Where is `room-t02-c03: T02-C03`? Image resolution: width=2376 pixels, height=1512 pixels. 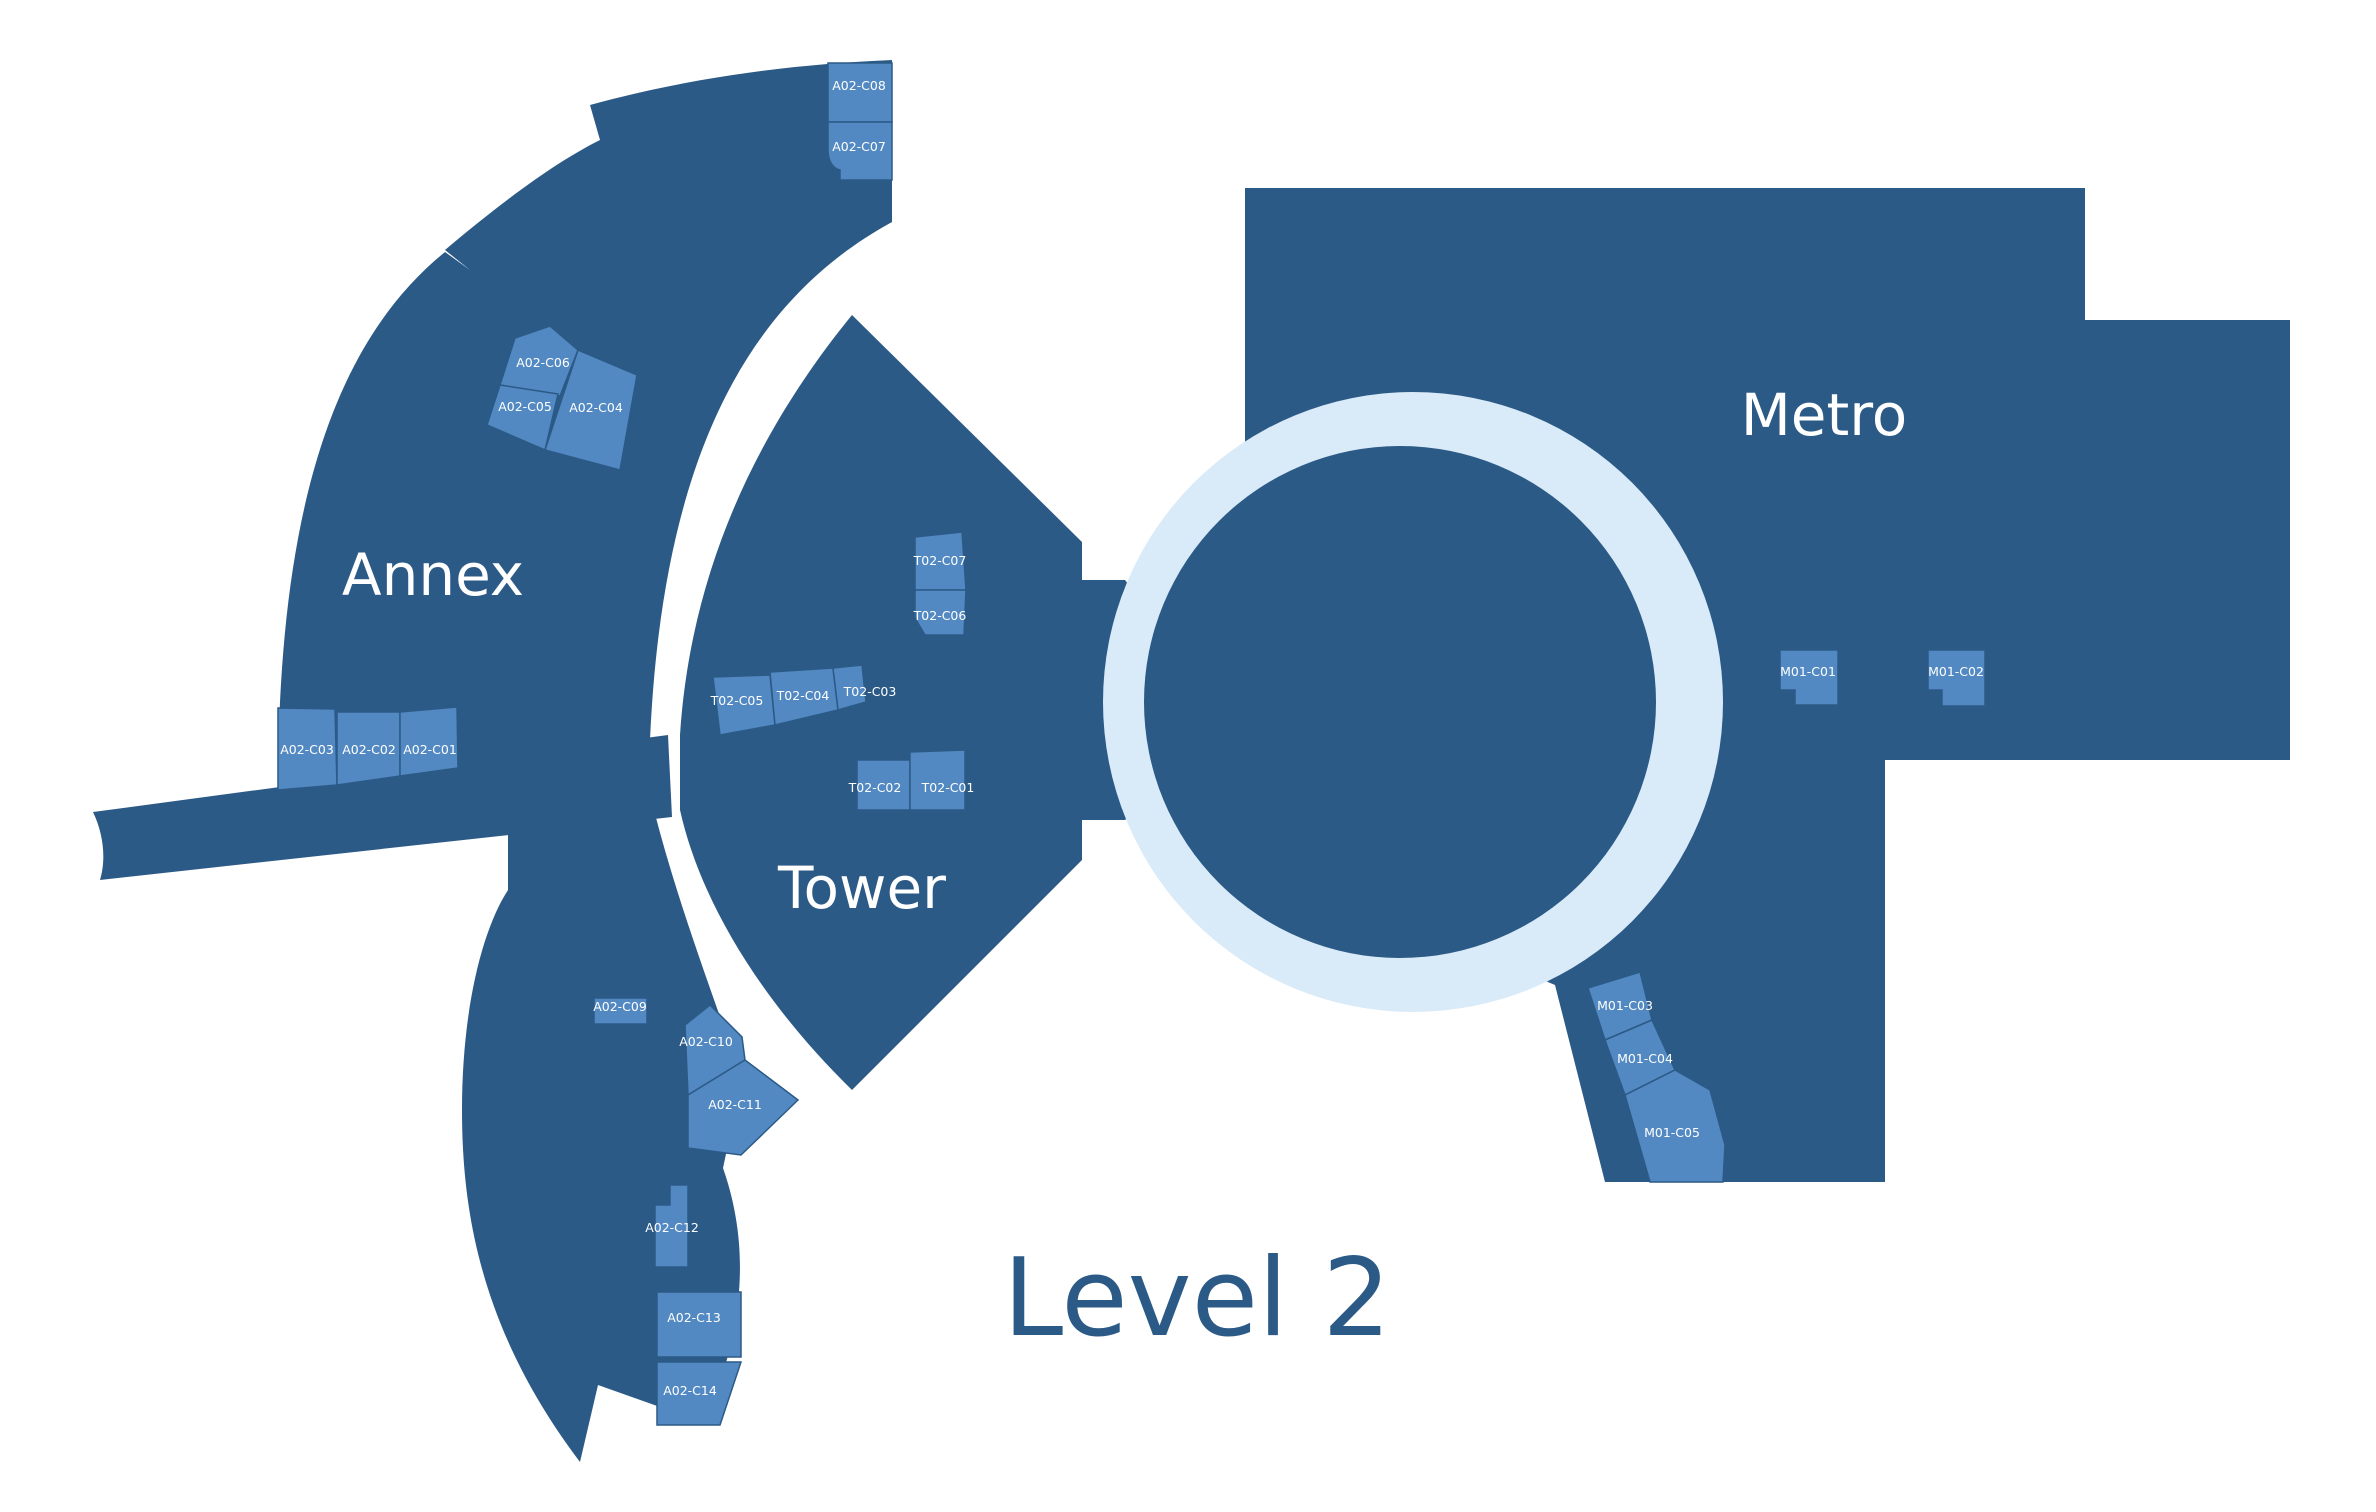 room-t02-c03: T02-C03 is located at coordinates (864, 687).